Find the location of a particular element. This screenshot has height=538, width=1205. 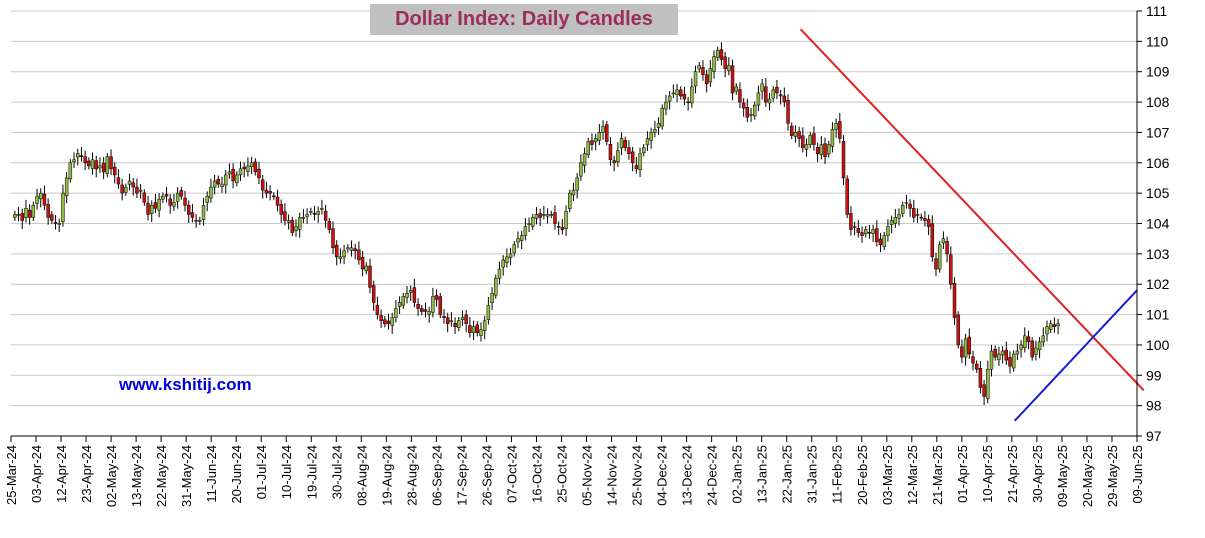

x-tick-label: 20-Jun-24 is located at coordinates (236, 474).